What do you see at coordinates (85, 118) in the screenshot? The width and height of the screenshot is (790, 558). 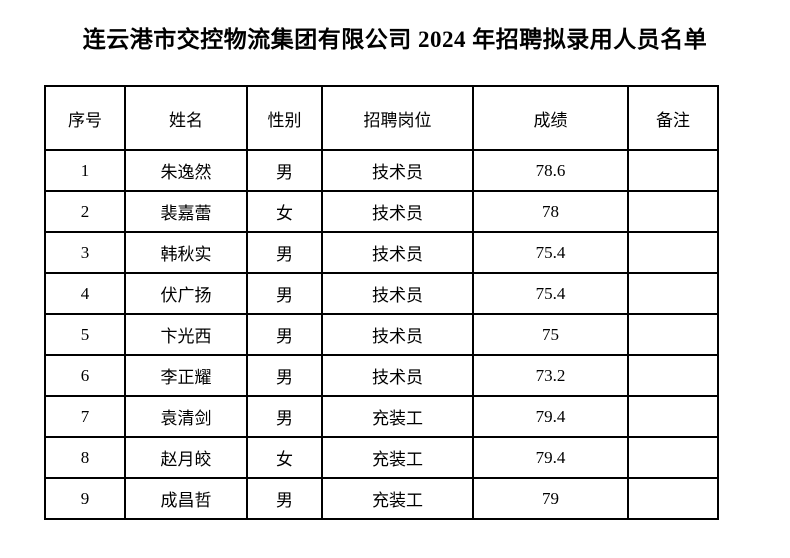 I see `header-no: 序号` at bounding box center [85, 118].